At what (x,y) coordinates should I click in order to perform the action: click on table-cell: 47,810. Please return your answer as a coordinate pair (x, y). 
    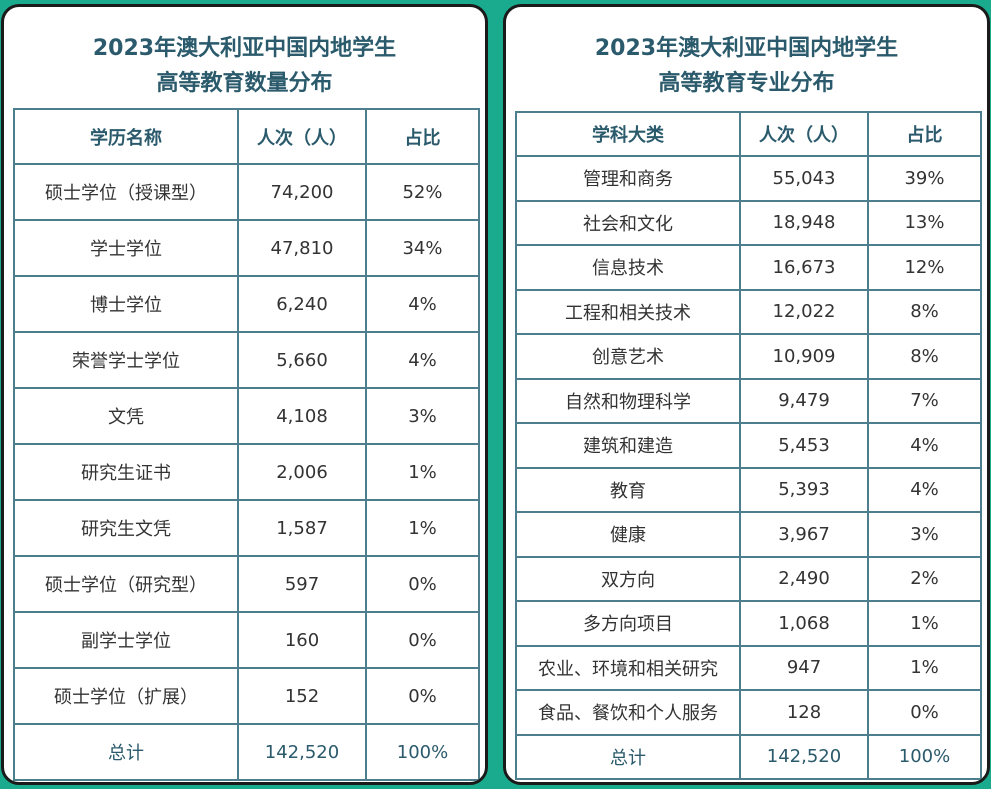
    Looking at the image, I should click on (302, 248).